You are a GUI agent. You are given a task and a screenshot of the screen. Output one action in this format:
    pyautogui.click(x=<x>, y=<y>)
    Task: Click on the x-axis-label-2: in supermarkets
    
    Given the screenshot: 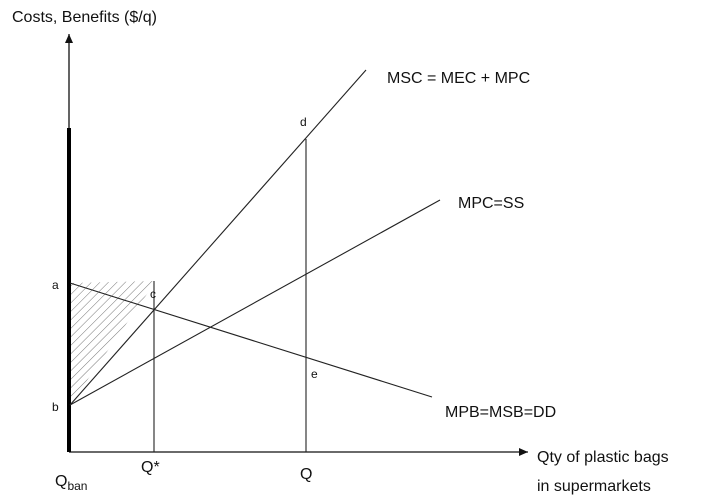 What is the action you would take?
    pyautogui.click(x=594, y=486)
    